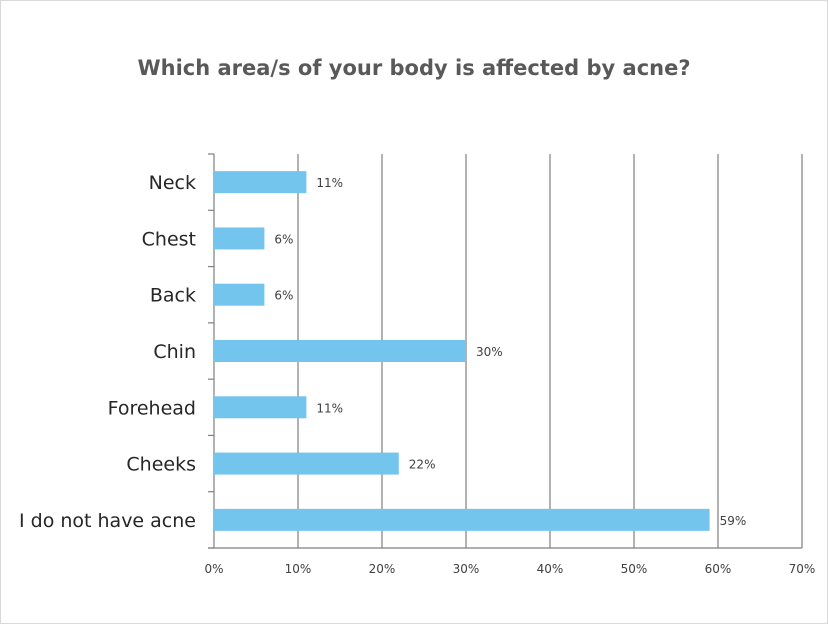 This screenshot has height=624, width=828. What do you see at coordinates (298, 569) in the screenshot?
I see `x-tick-label: 10%` at bounding box center [298, 569].